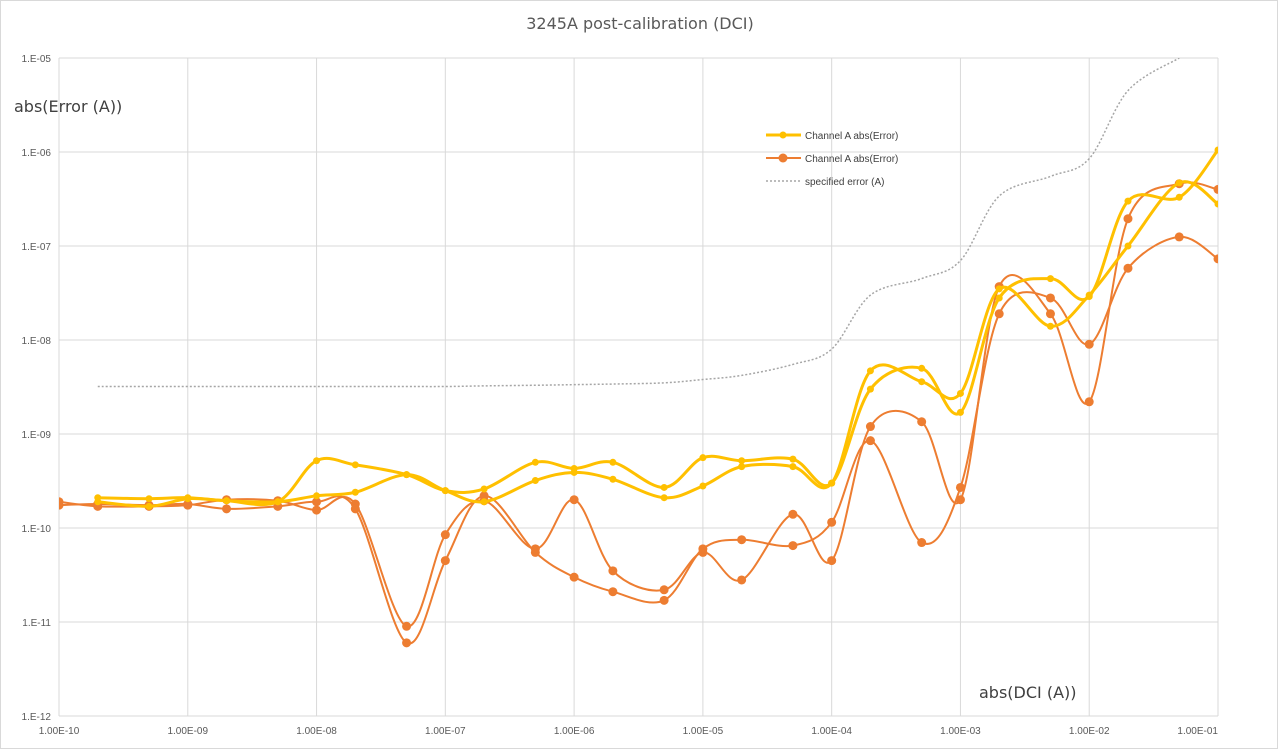  What do you see at coordinates (59, 731) in the screenshot?
I see `x-tick-label: 1.00E-10` at bounding box center [59, 731].